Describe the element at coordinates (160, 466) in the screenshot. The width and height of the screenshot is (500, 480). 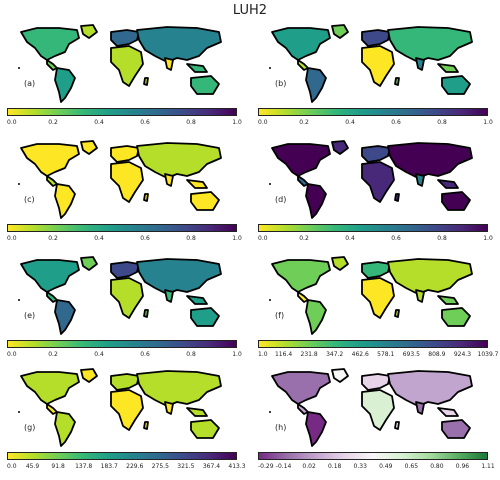
I see `colorbar-tick-label: 275.5` at that location.